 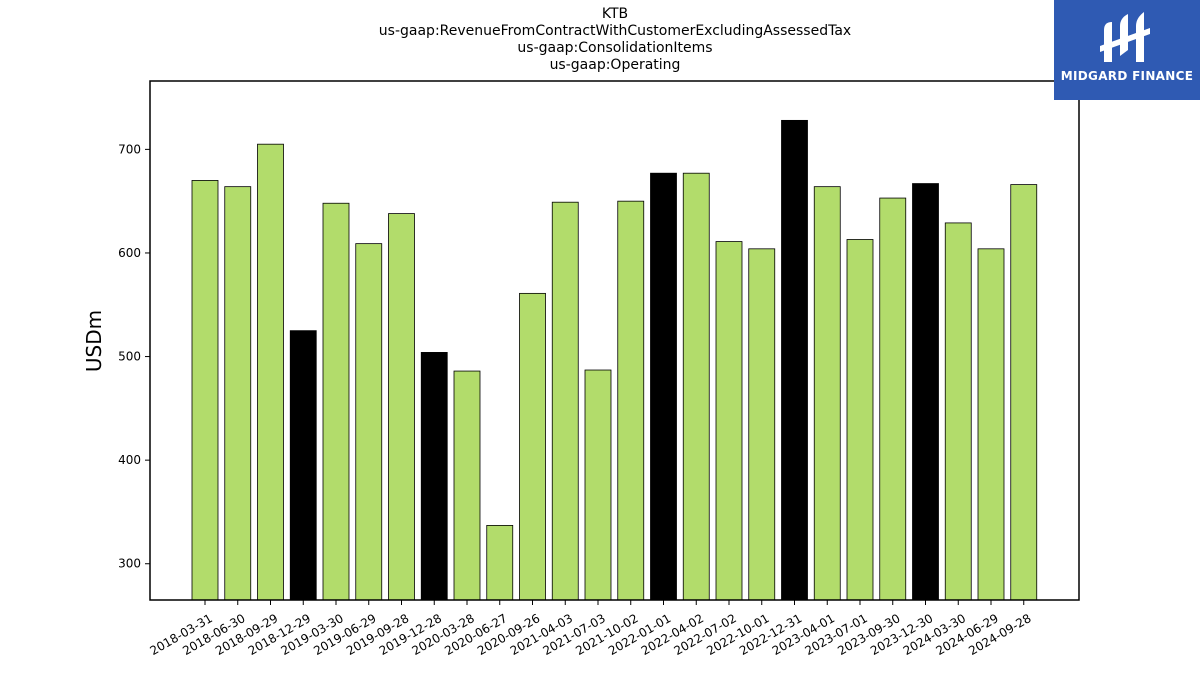 What do you see at coordinates (615, 14) in the screenshot?
I see `title-line-ticker: KTB` at bounding box center [615, 14].